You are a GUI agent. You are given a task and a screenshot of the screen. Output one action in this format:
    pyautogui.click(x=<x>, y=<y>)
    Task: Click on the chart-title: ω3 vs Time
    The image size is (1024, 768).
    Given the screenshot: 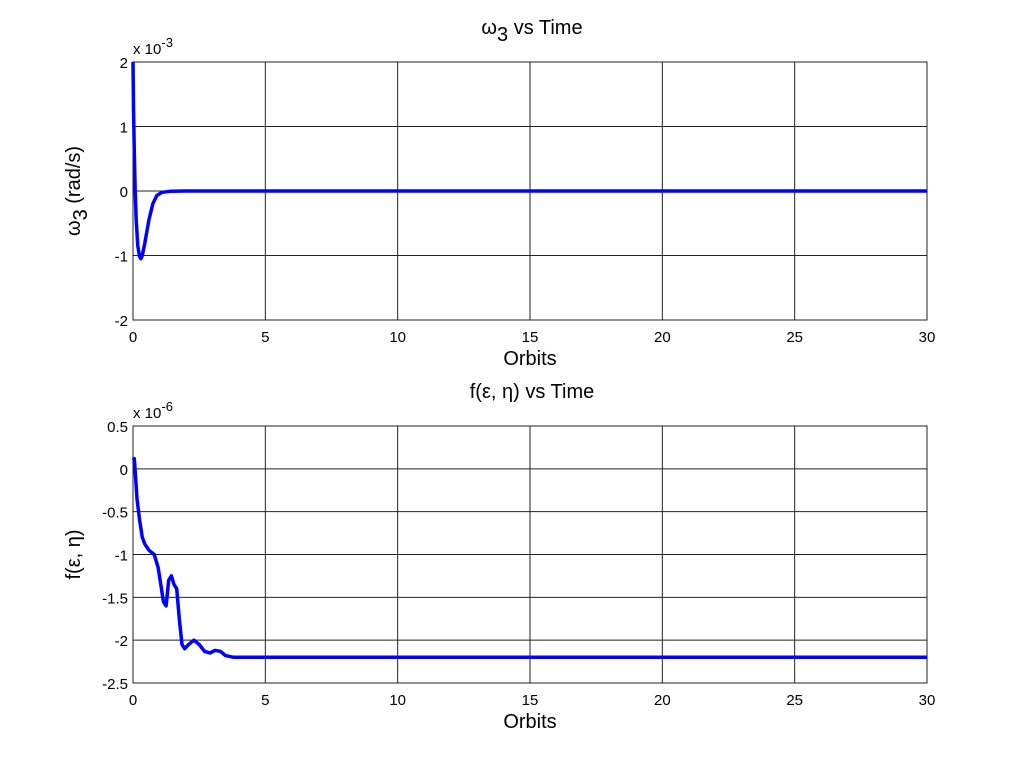 What is the action you would take?
    pyautogui.click(x=531, y=31)
    